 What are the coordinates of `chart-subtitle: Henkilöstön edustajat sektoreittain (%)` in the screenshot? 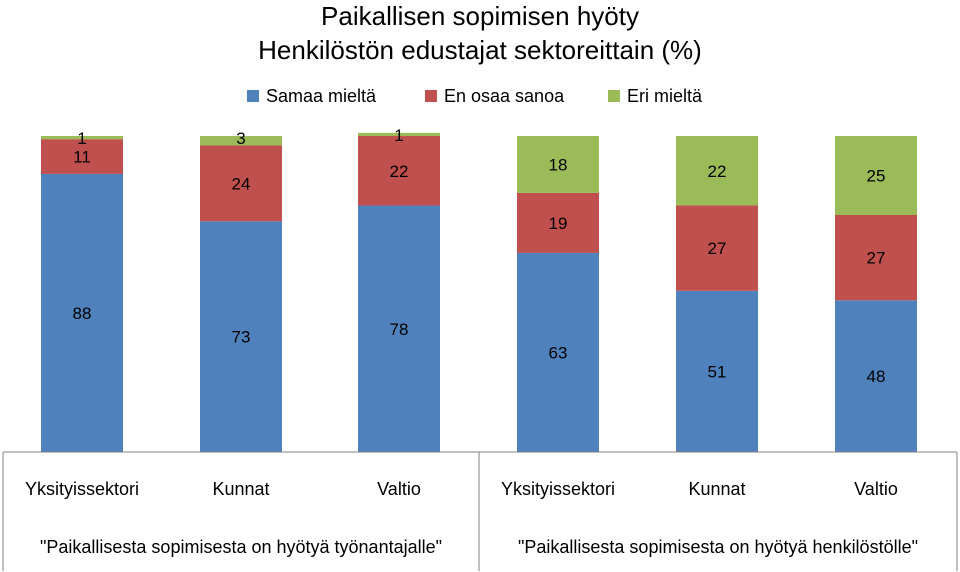 It's located at (480, 50).